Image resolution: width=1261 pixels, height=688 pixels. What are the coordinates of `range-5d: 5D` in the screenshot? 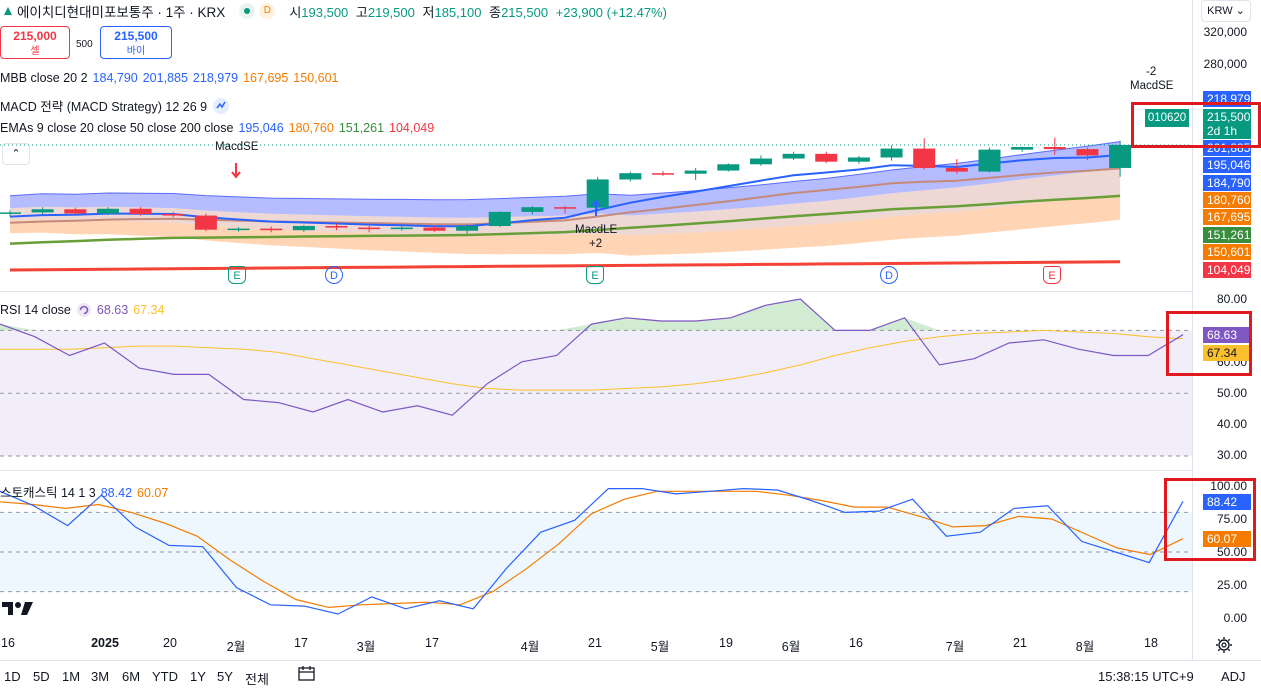 It's located at (41, 676).